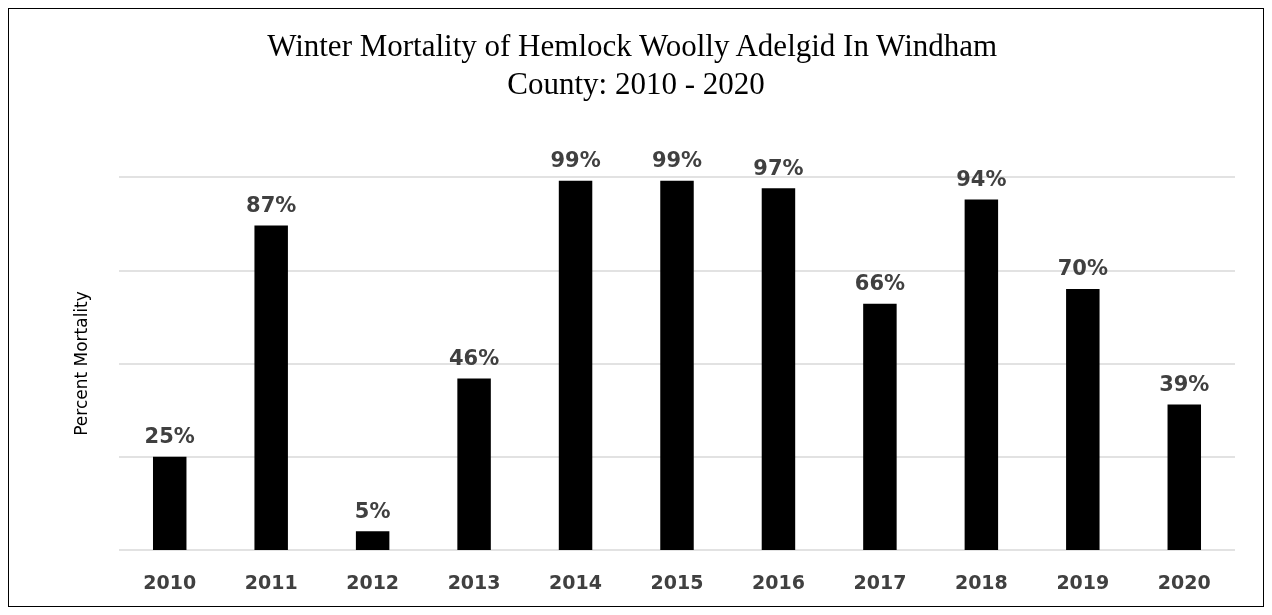 This screenshot has height=615, width=1272. Describe the element at coordinates (271, 204) in the screenshot. I see `data-label: 87%` at that location.